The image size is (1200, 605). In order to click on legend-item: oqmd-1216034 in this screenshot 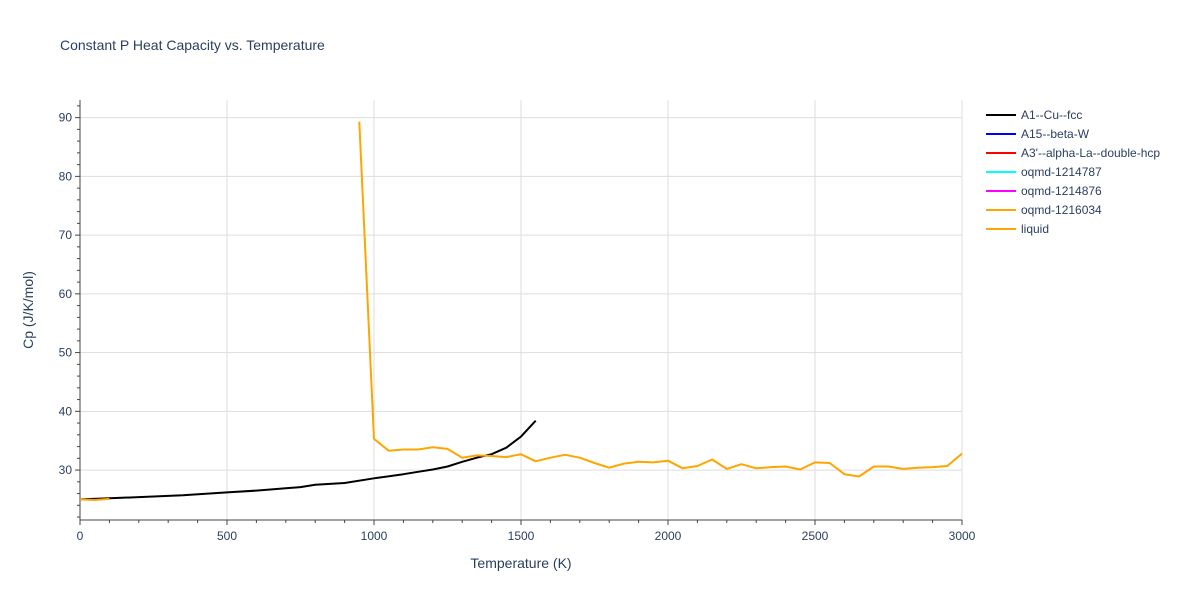, I will do `click(1044, 210)`.